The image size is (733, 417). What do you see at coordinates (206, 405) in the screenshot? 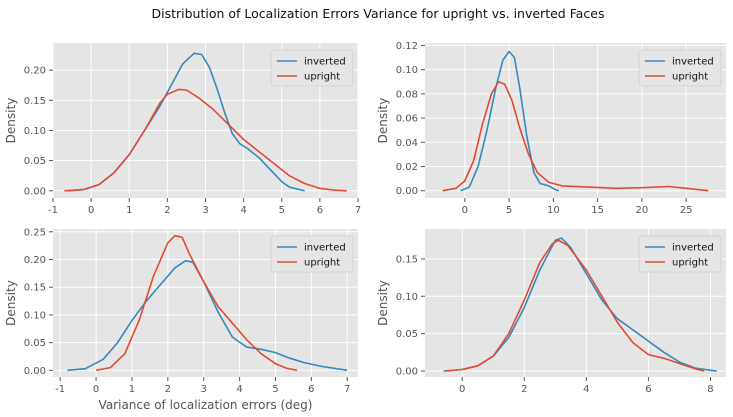
I see `x-axis-label: Variance of localization errors (deg)` at bounding box center [206, 405].